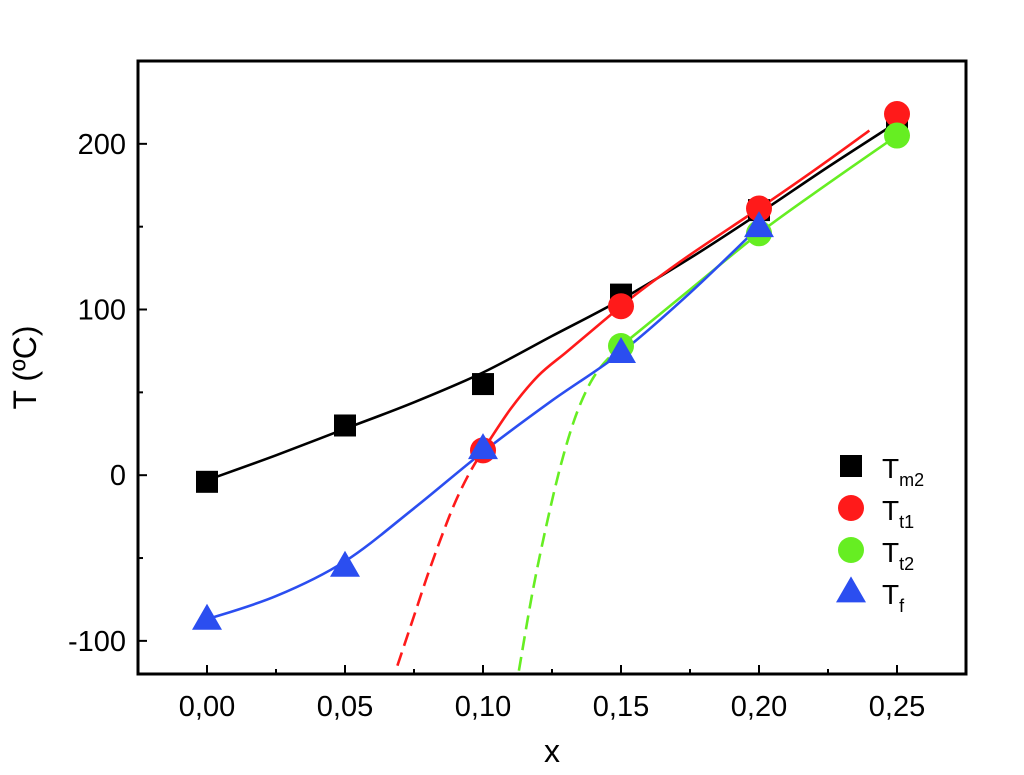 This screenshot has width=1024, height=775. I want to click on y-axis-title: T (ºC), so click(25, 368).